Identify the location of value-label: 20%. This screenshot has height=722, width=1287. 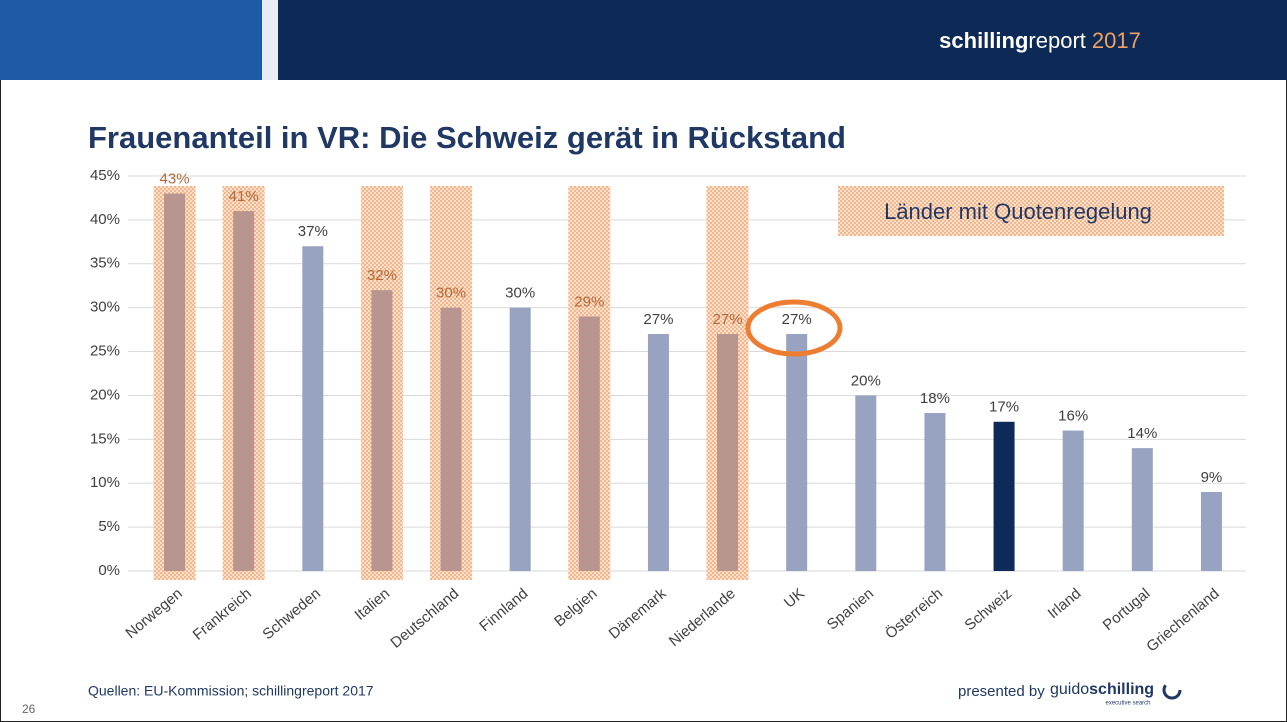
(866, 380).